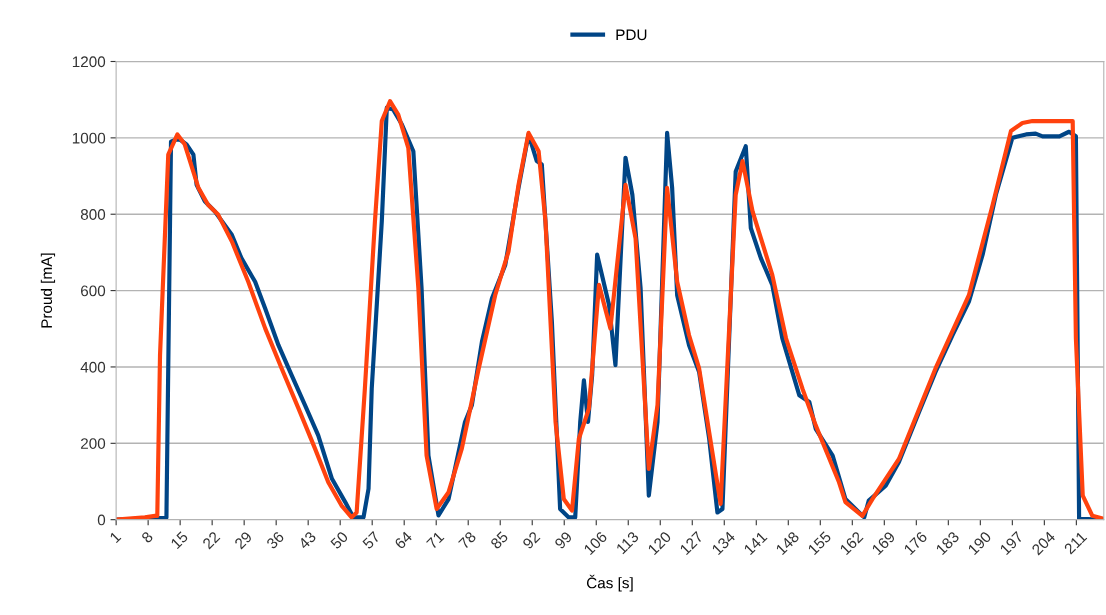  What do you see at coordinates (211, 540) in the screenshot?
I see `x-tick-label: 22` at bounding box center [211, 540].